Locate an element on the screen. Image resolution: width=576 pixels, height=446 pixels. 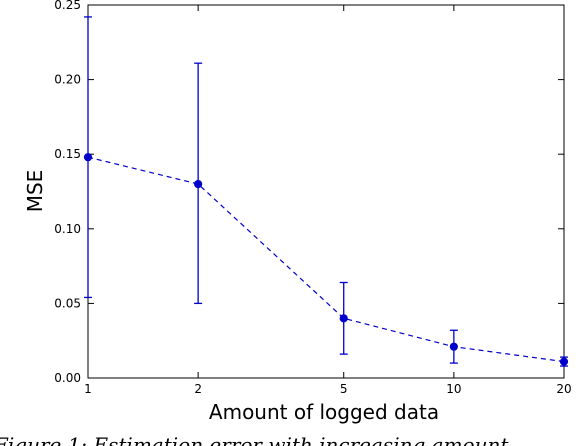
x-axis-label: Amount of logged data is located at coordinates (324, 412).